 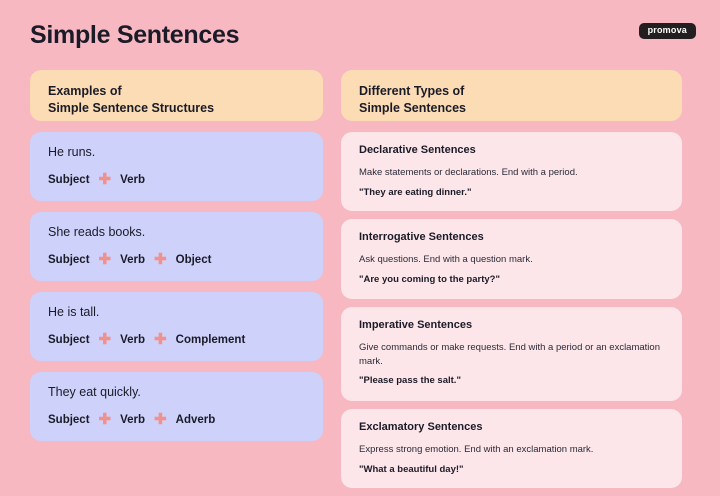 What do you see at coordinates (74, 312) in the screenshot?
I see `structure-example-sentence: He is tall.` at bounding box center [74, 312].